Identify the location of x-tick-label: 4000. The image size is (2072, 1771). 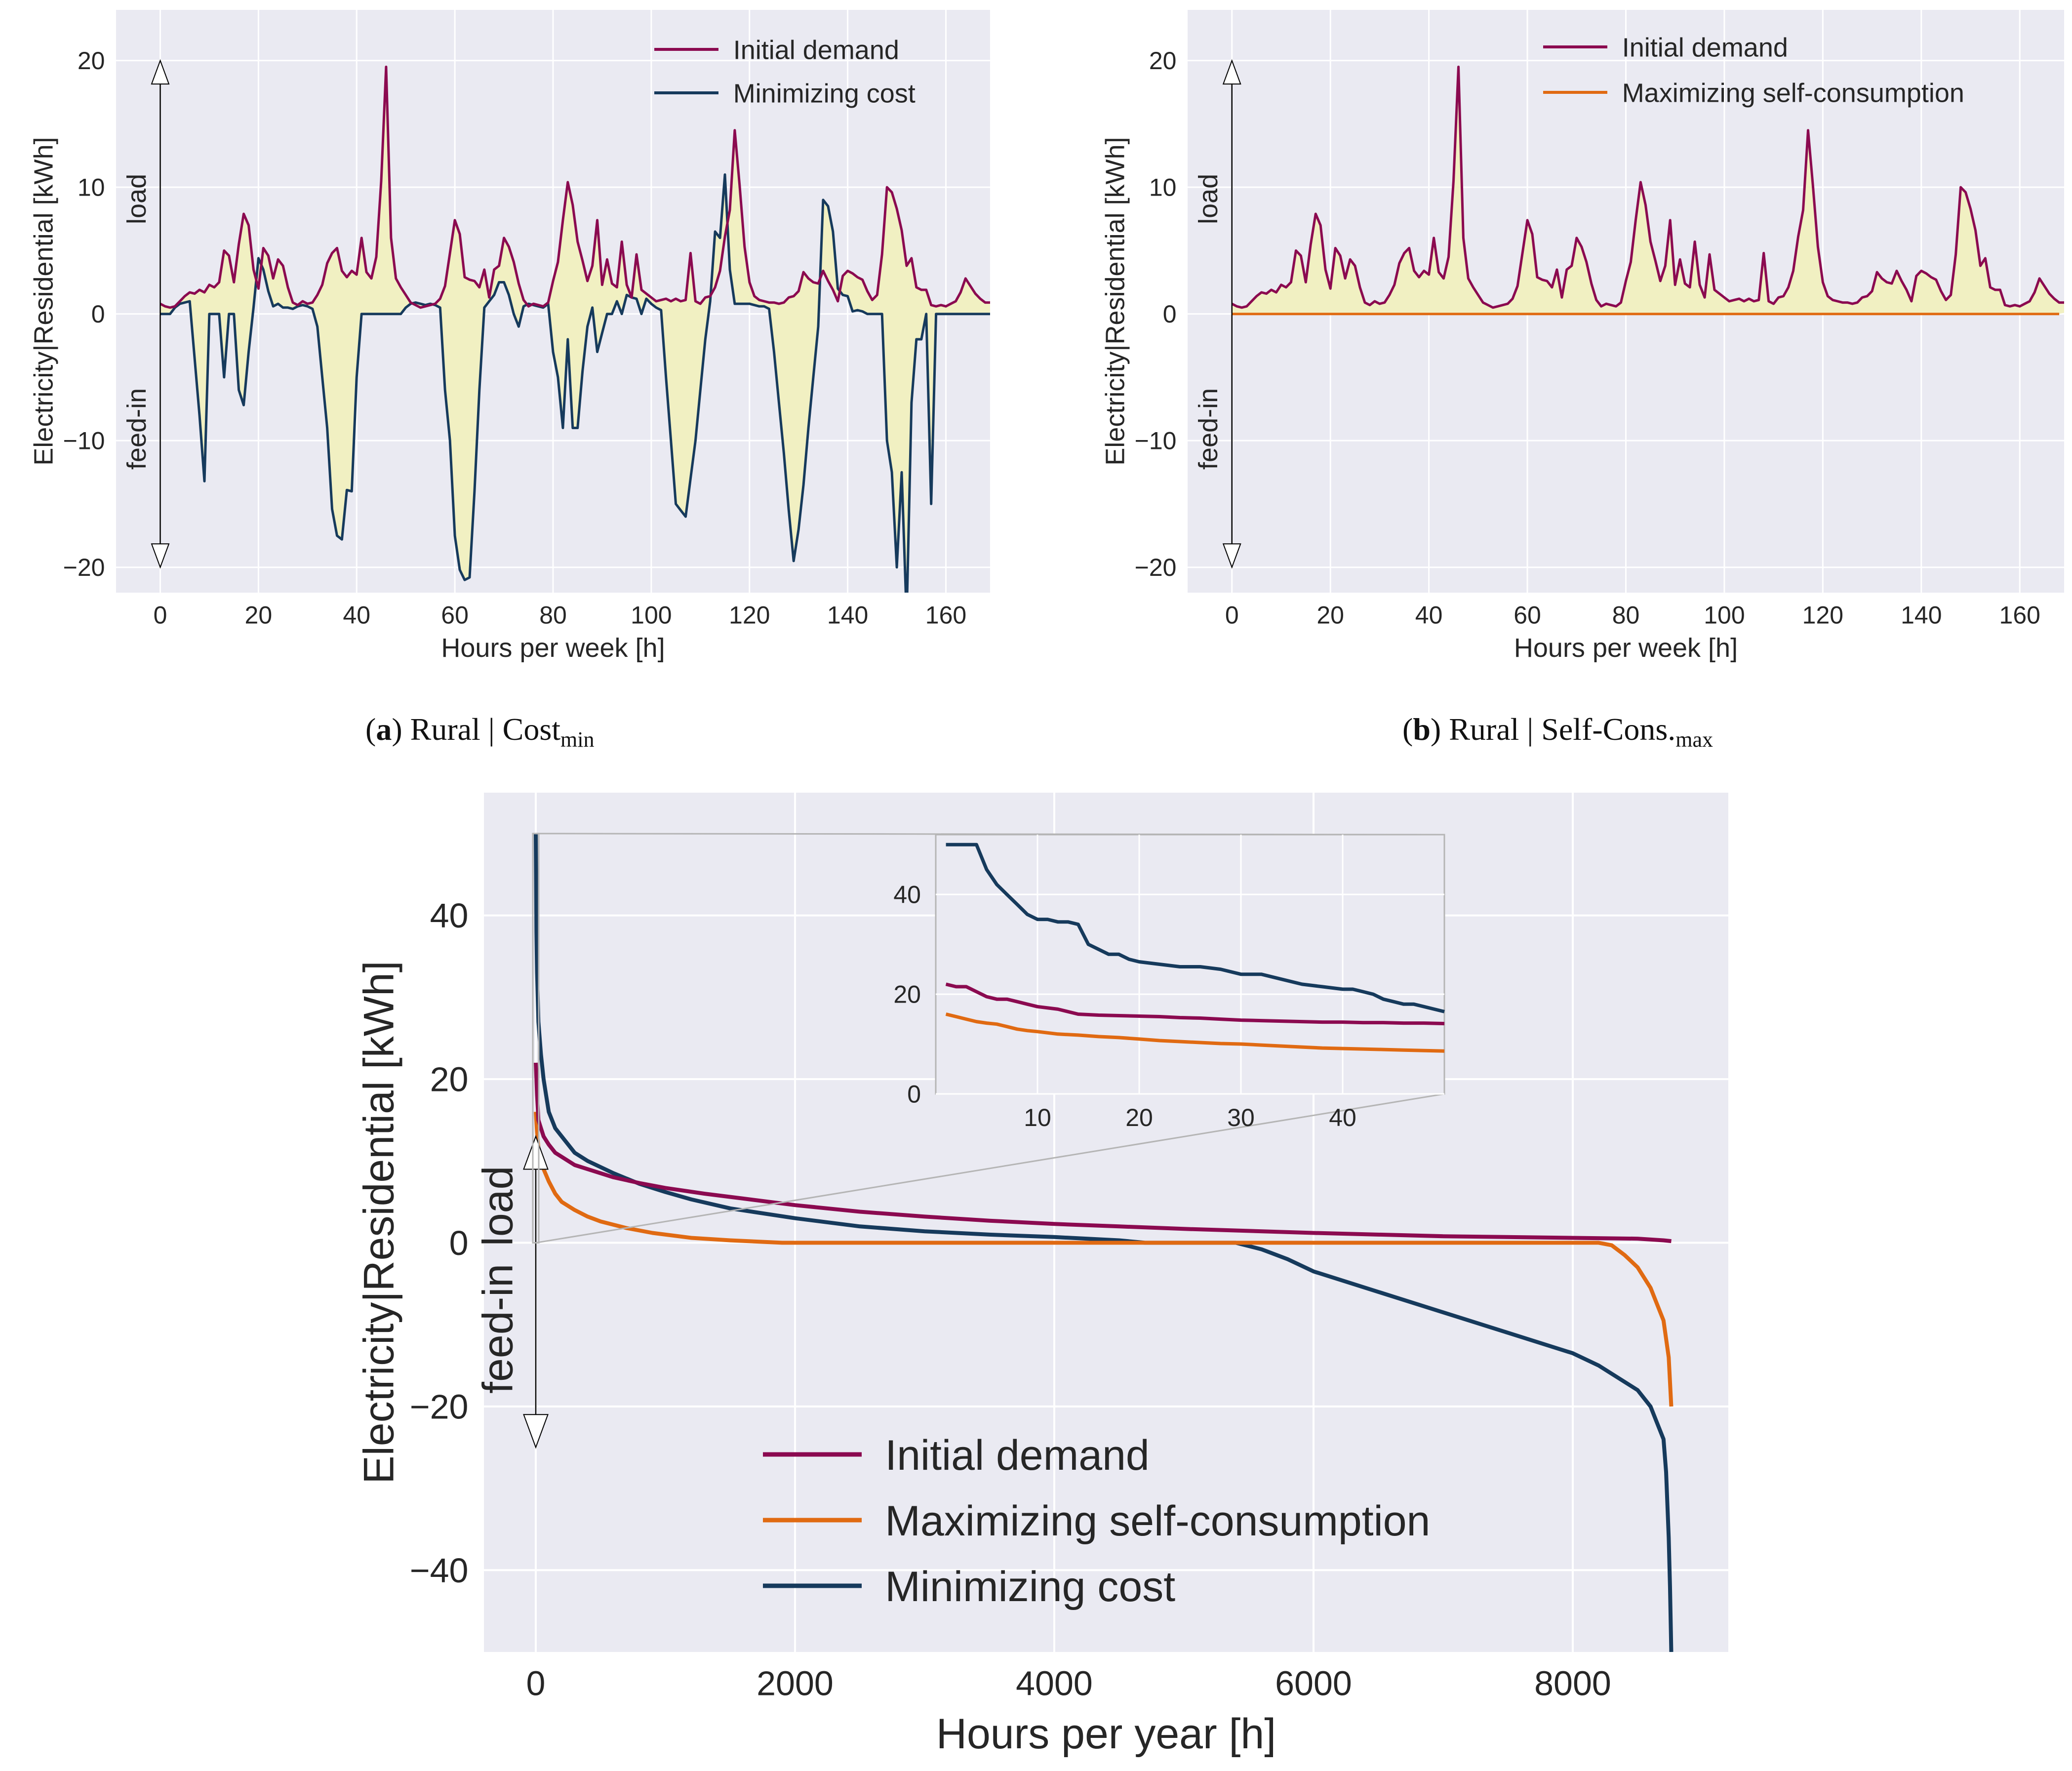
(1054, 1683).